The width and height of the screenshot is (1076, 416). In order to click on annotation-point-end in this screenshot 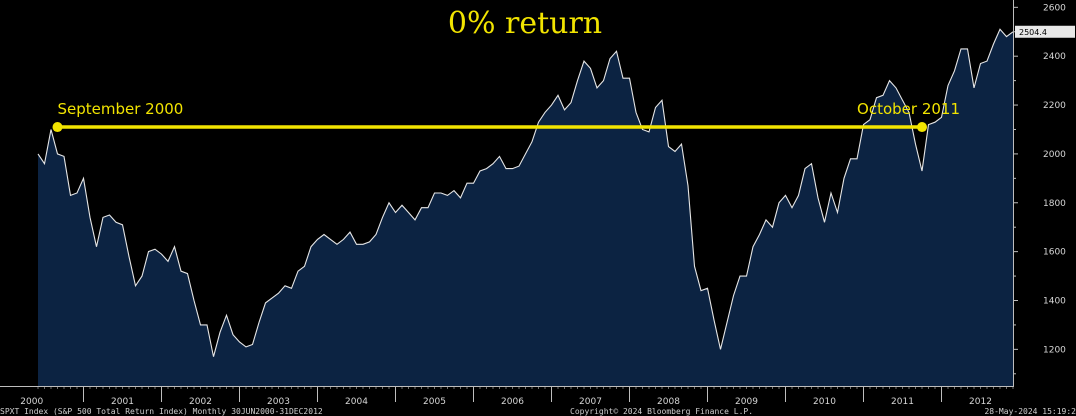, I will do `click(922, 127)`.